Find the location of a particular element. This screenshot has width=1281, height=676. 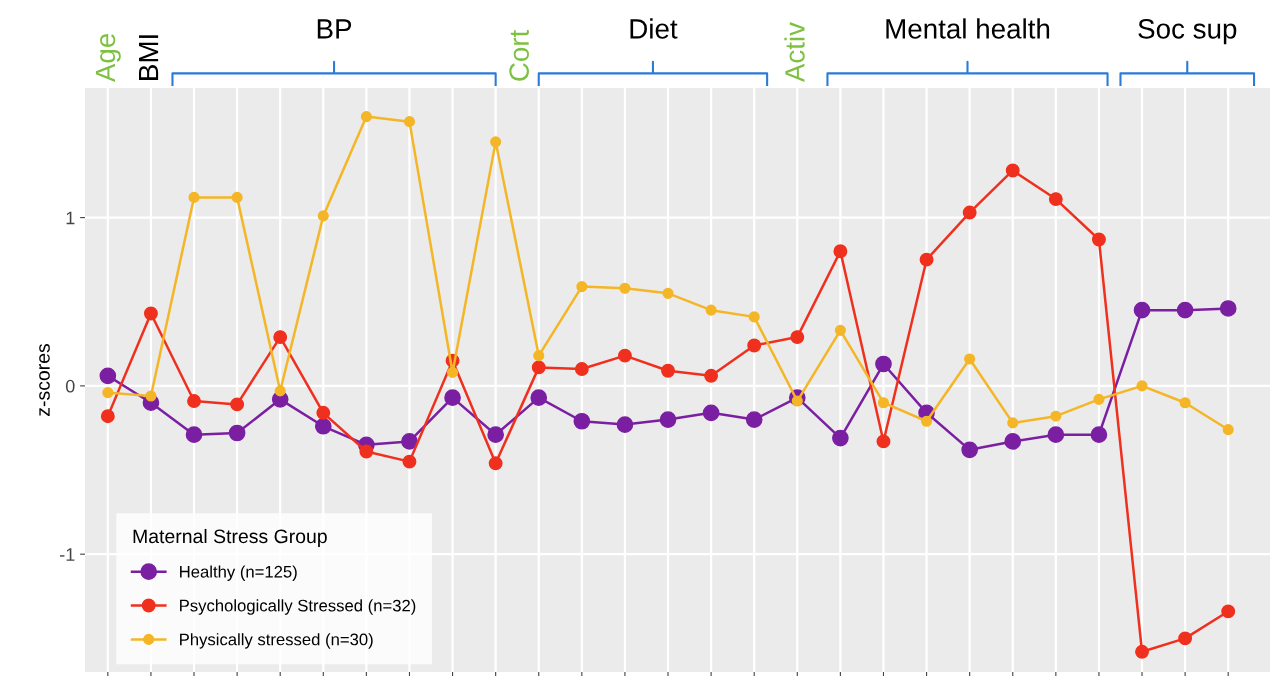

y-tick-label: 0 is located at coordinates (70, 386).